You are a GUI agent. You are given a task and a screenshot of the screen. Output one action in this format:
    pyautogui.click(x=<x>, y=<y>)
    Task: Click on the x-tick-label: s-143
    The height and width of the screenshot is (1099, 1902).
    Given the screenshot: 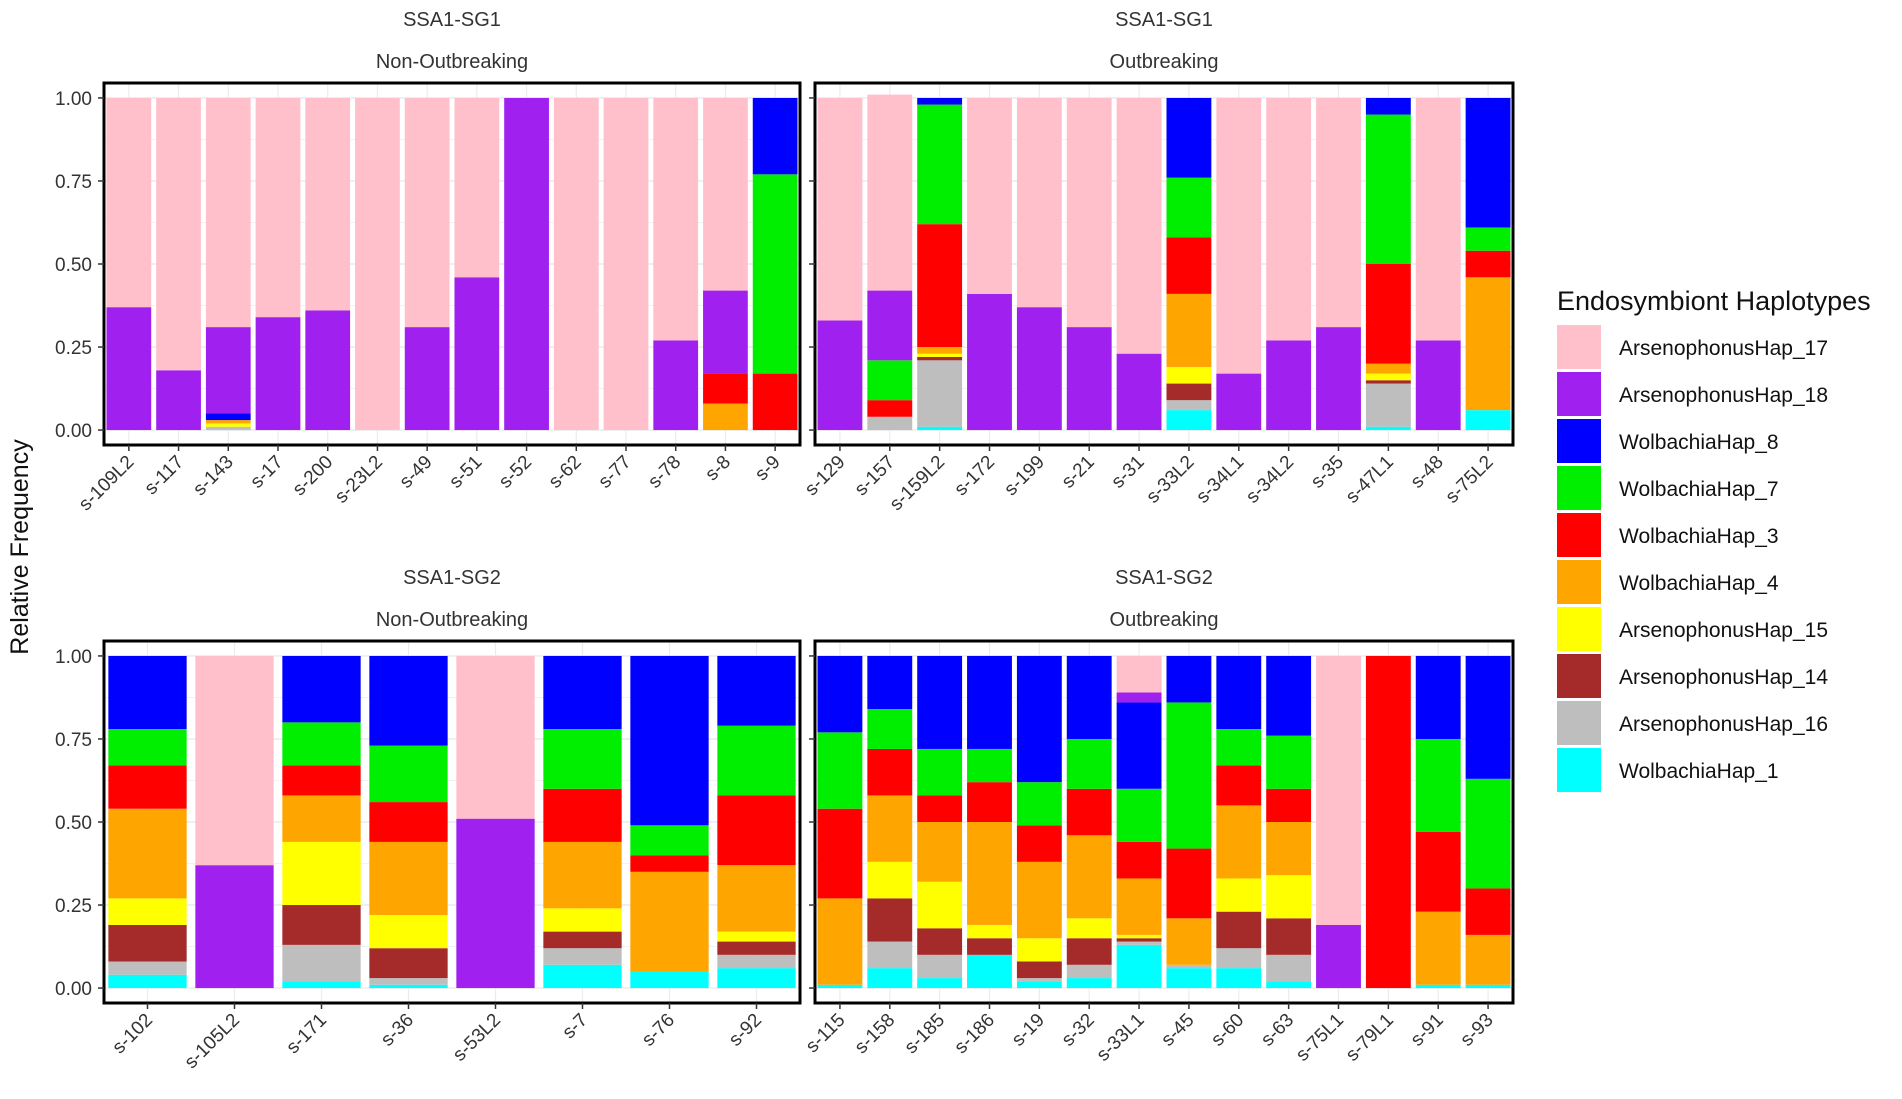 What is the action you would take?
    pyautogui.click(x=213, y=476)
    